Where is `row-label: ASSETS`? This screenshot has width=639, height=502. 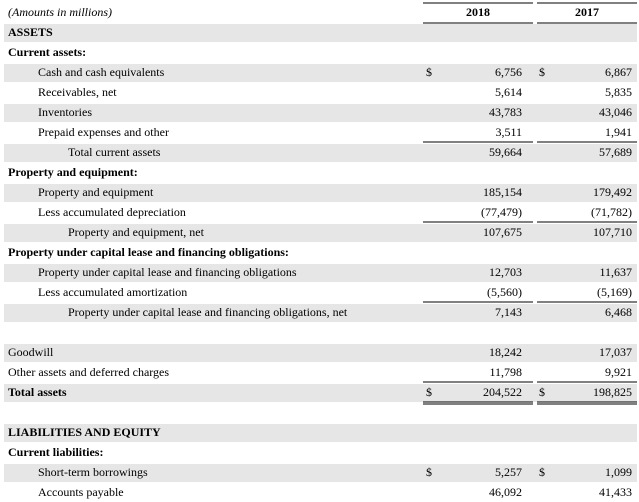 row-label: ASSETS is located at coordinates (30, 32).